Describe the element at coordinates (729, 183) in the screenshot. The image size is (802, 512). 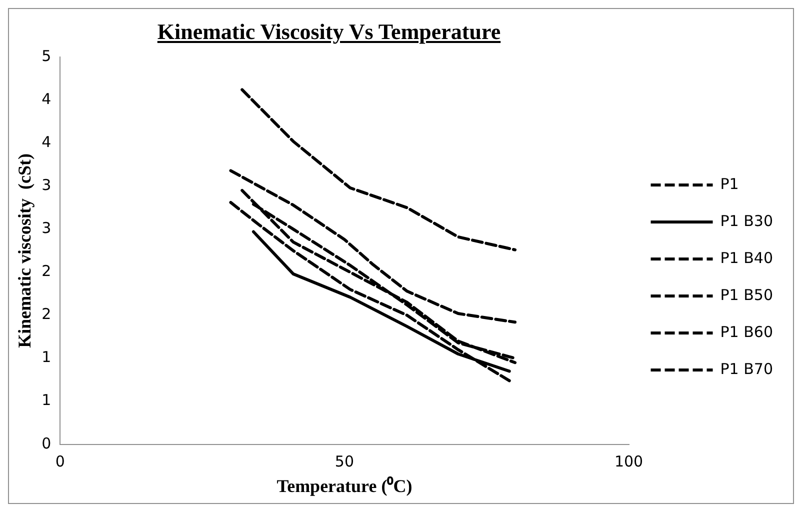
I see `legend-label: P1` at that location.